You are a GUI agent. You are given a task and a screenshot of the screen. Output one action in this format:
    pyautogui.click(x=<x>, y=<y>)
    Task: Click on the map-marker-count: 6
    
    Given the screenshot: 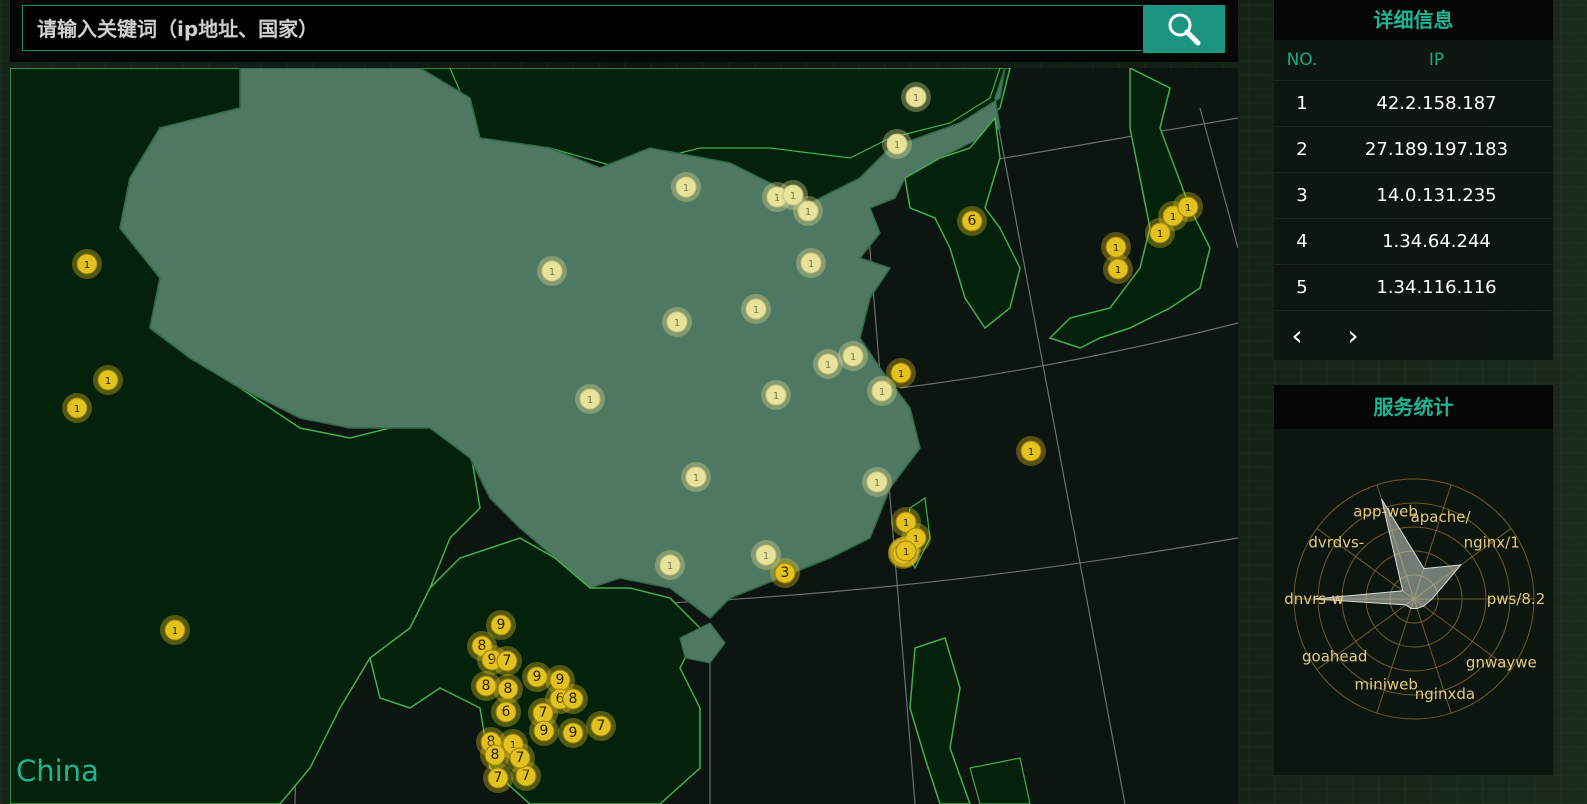 What is the action you would take?
    pyautogui.click(x=972, y=221)
    